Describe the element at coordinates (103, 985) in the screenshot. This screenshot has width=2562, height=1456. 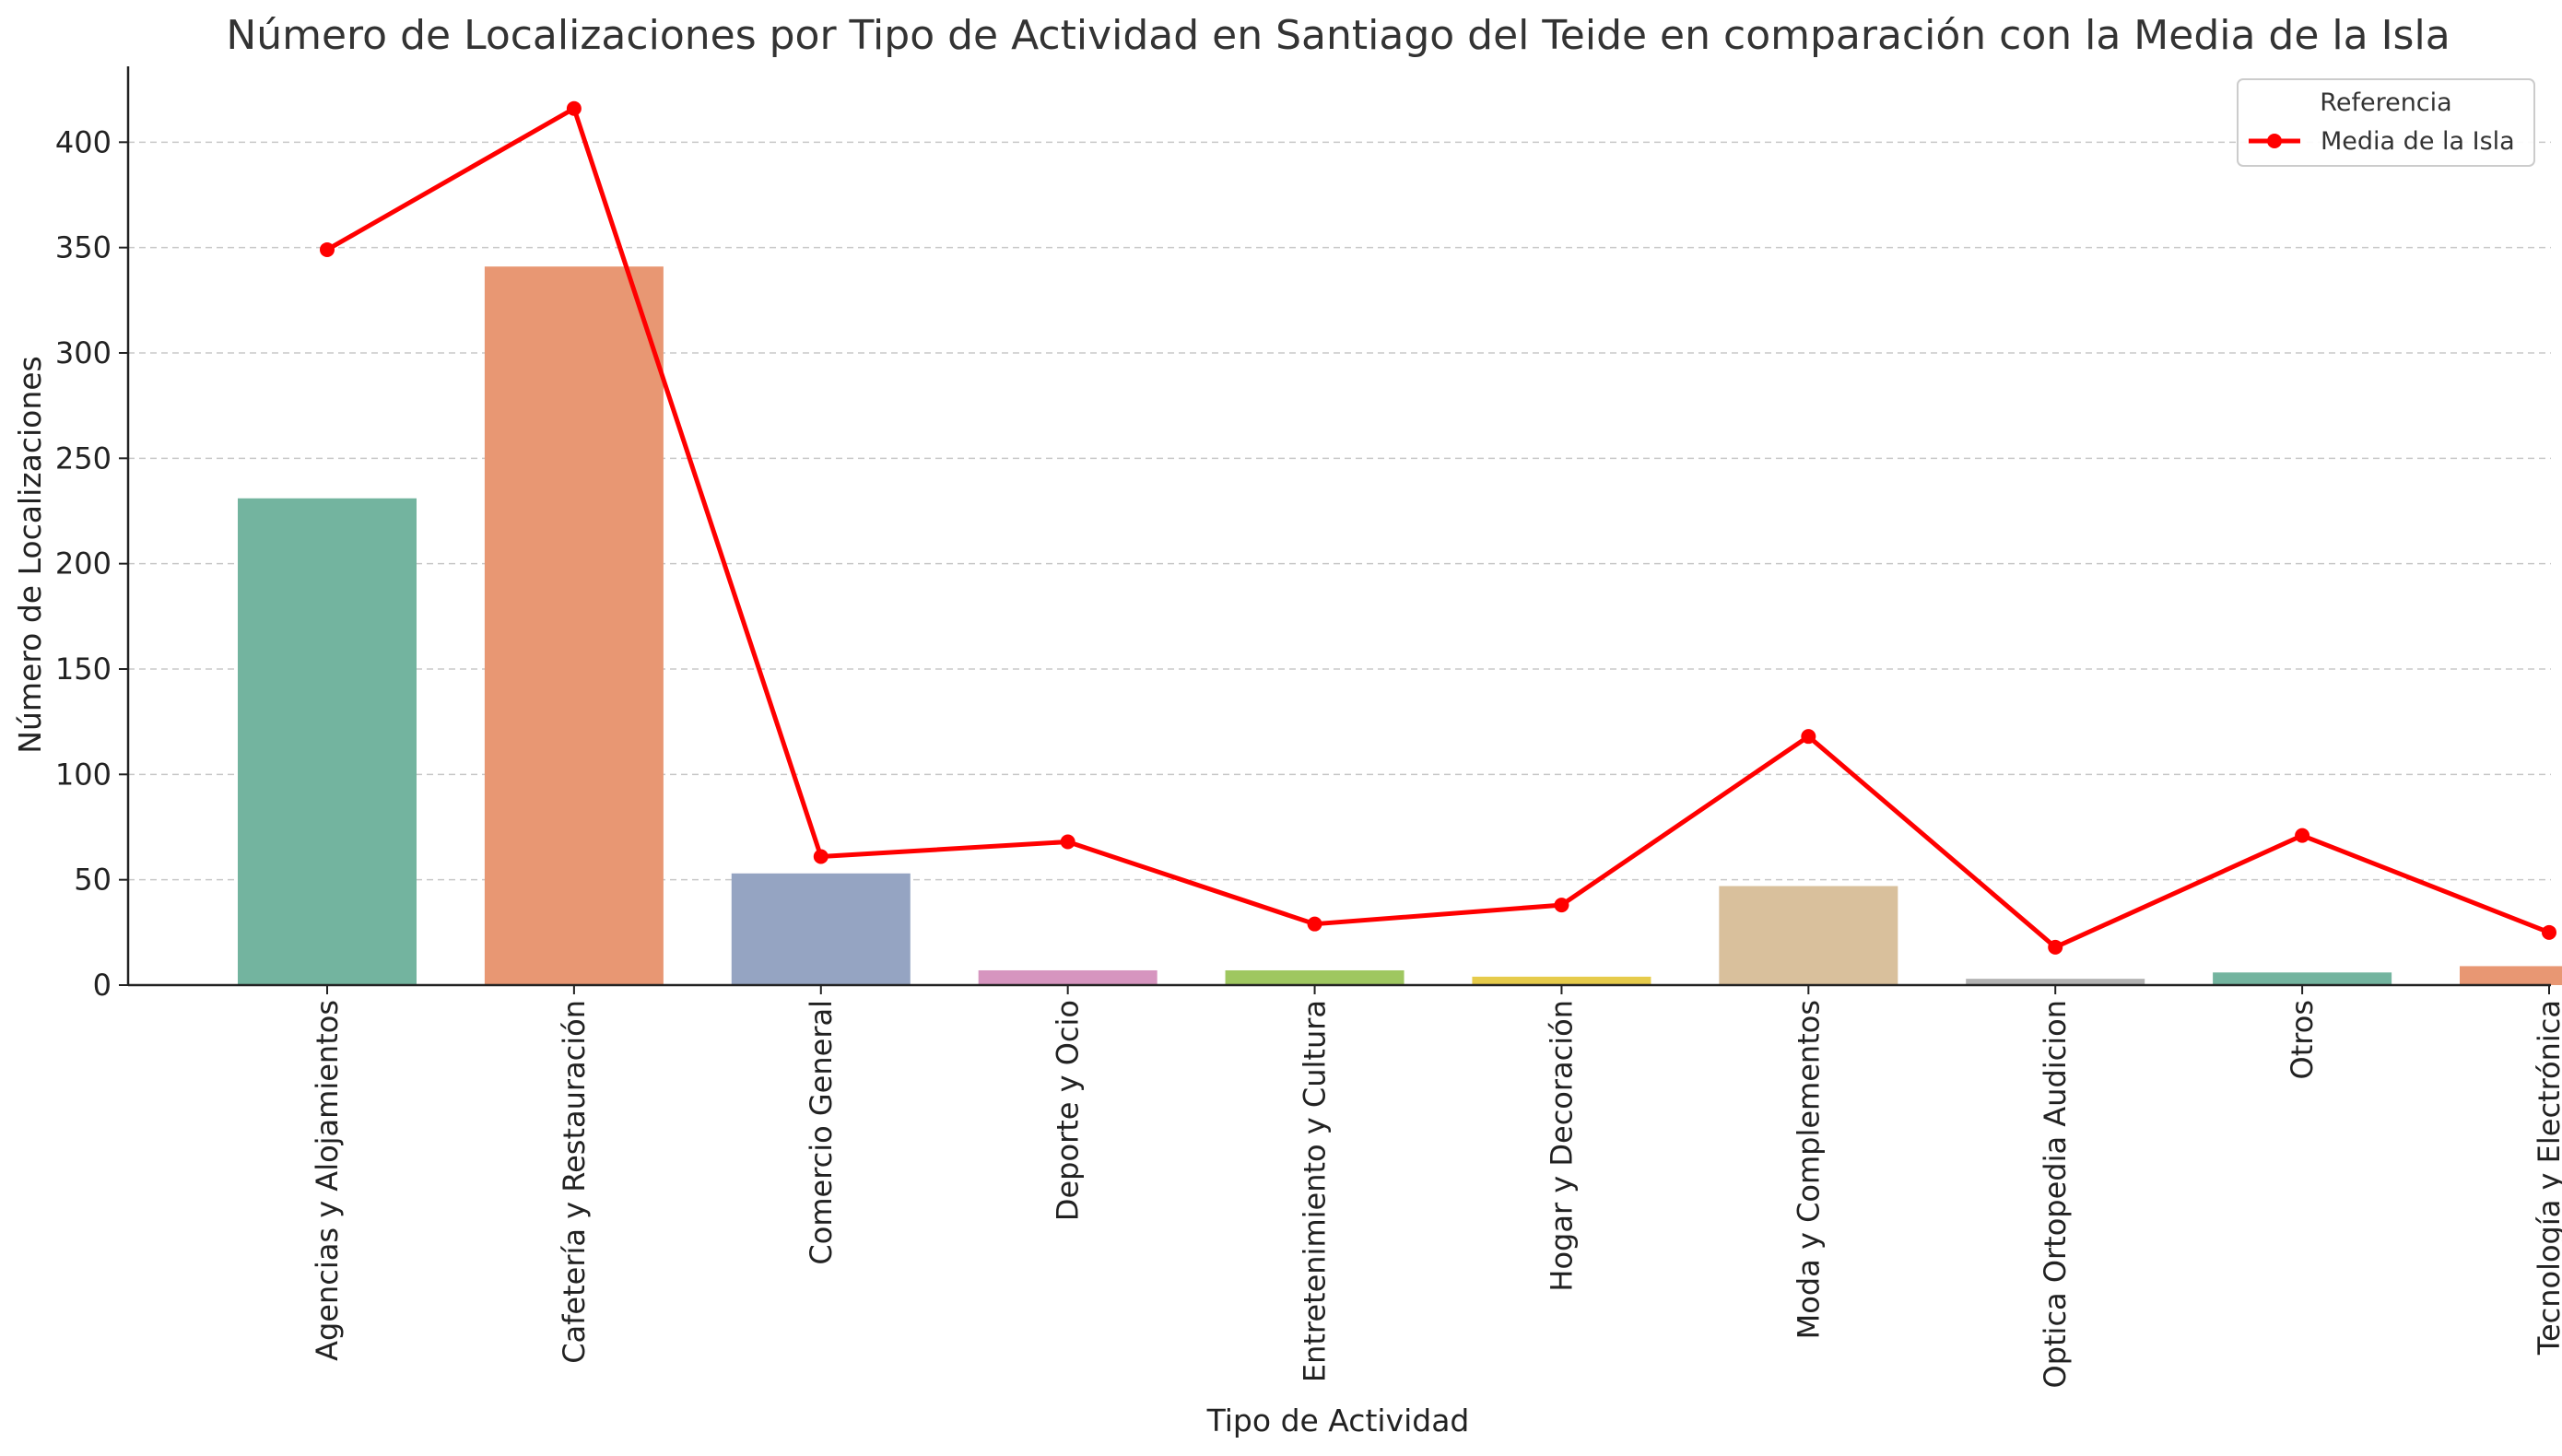
I see `y-tick-label: 0` at that location.